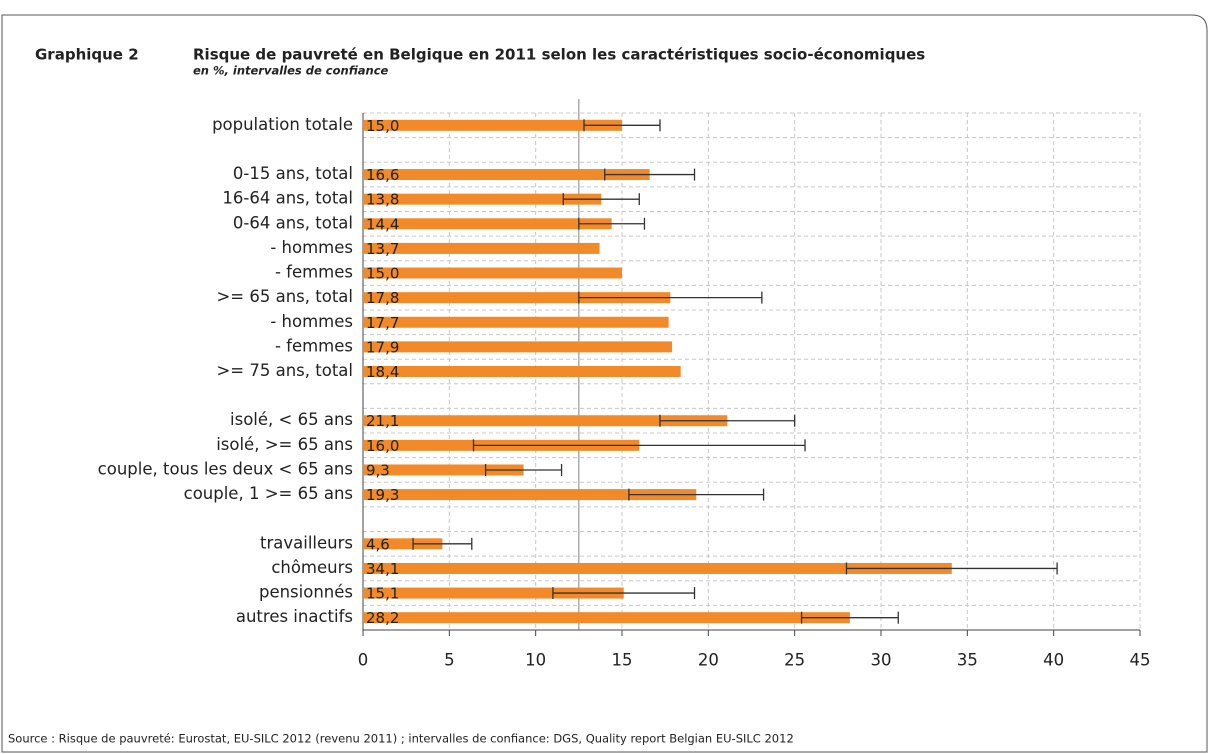 The image size is (1209, 754). I want to click on y-tick-label: 0-64 ans, total, so click(293, 222).